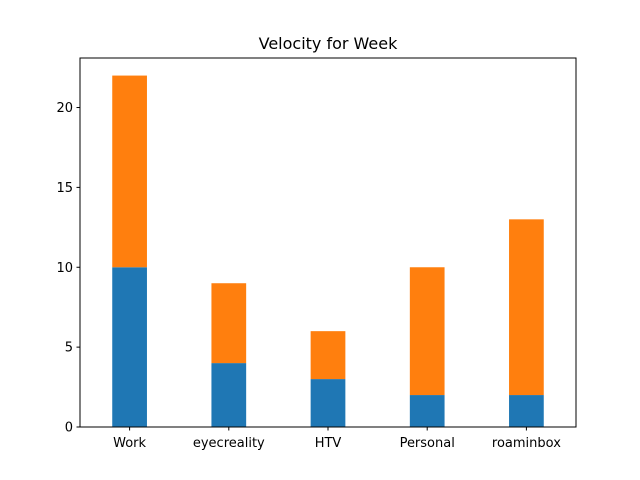  Describe the element at coordinates (526, 443) in the screenshot. I see `x-tick-label-roaminbox: roaminbox` at that location.